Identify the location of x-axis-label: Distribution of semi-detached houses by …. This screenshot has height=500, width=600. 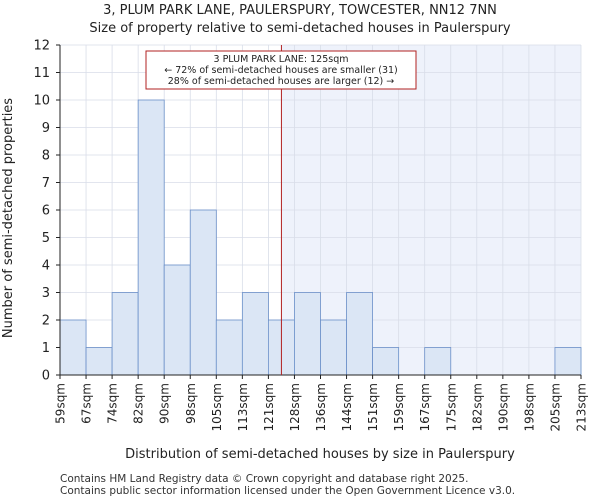
(320, 454).